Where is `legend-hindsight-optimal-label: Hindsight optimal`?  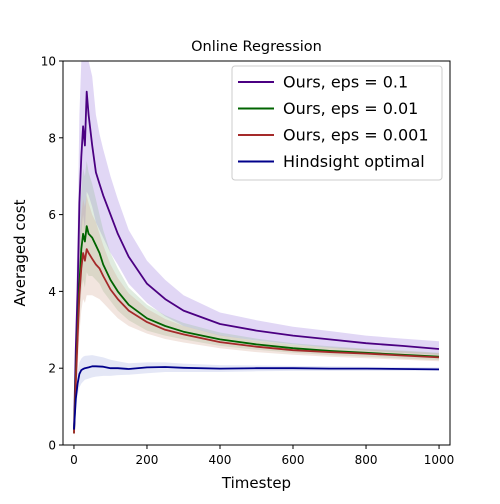 legend-hindsight-optimal-label: Hindsight optimal is located at coordinates (354, 161).